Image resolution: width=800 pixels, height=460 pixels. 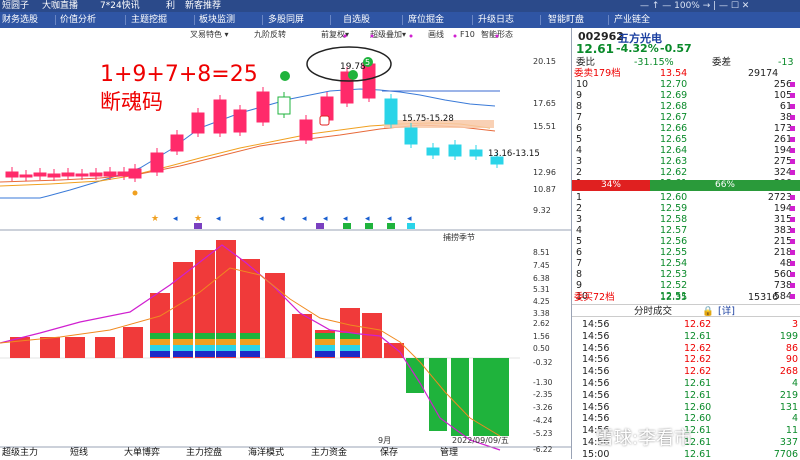 What do you see at coordinates (20, 453) in the screenshot?
I see `btab-super-main: 超级主力` at bounding box center [20, 453].